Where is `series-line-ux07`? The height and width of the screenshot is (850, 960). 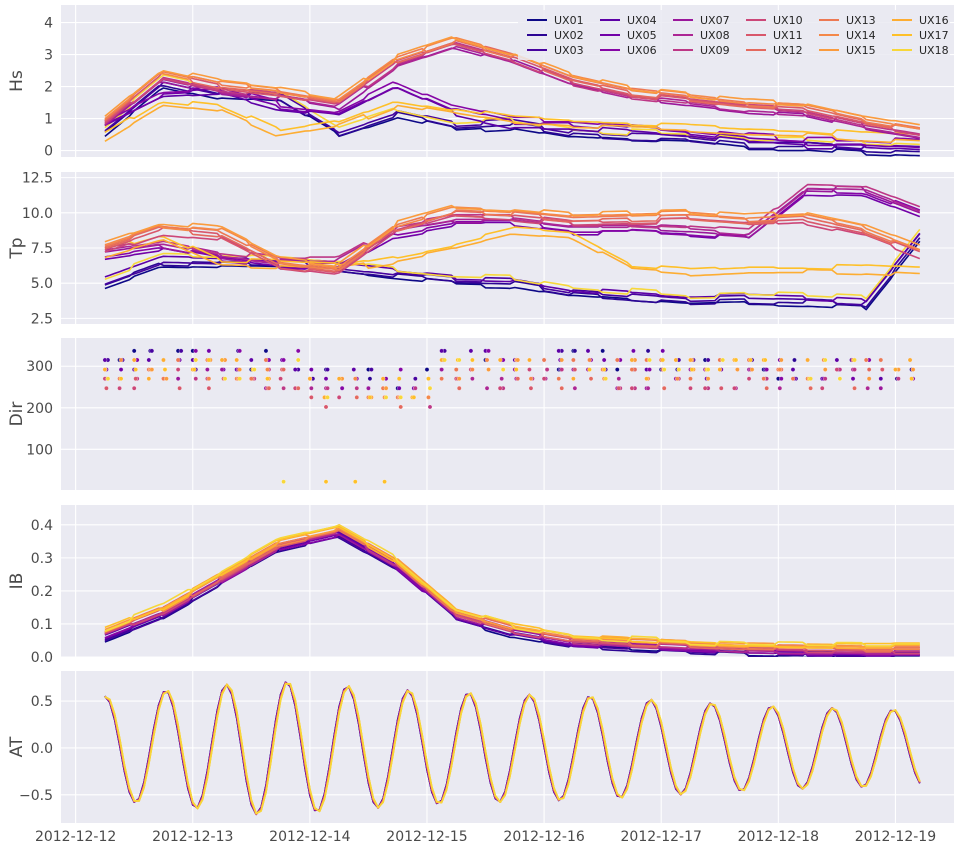
series-line-ux07 is located at coordinates (512, 225).